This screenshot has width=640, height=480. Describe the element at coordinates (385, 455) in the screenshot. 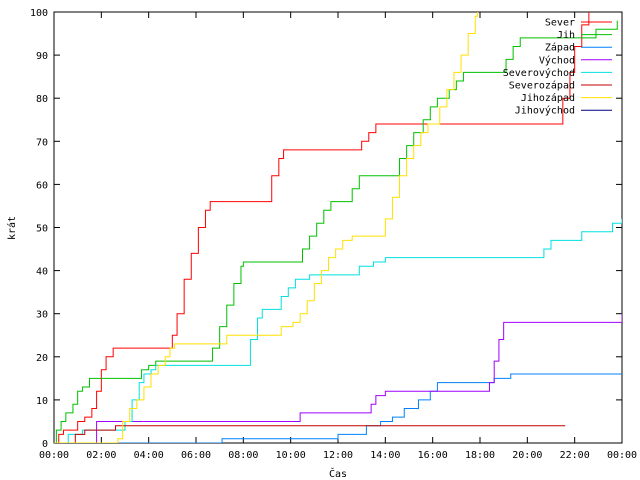

I see `x-tick-label: 14:00` at that location.